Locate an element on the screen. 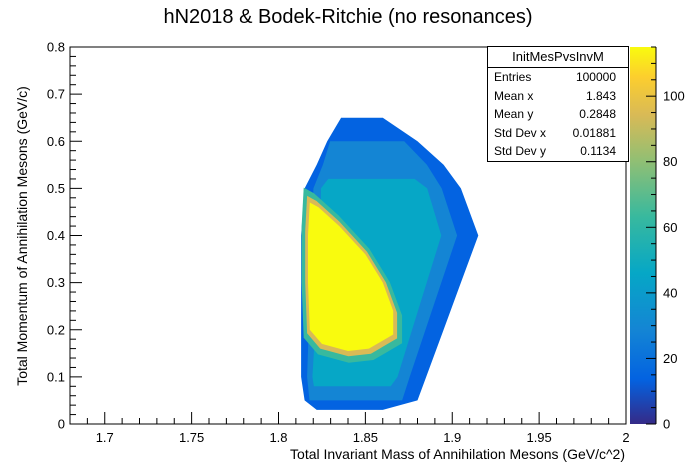  y-tick-label: 0.5 is located at coordinates (56, 188).